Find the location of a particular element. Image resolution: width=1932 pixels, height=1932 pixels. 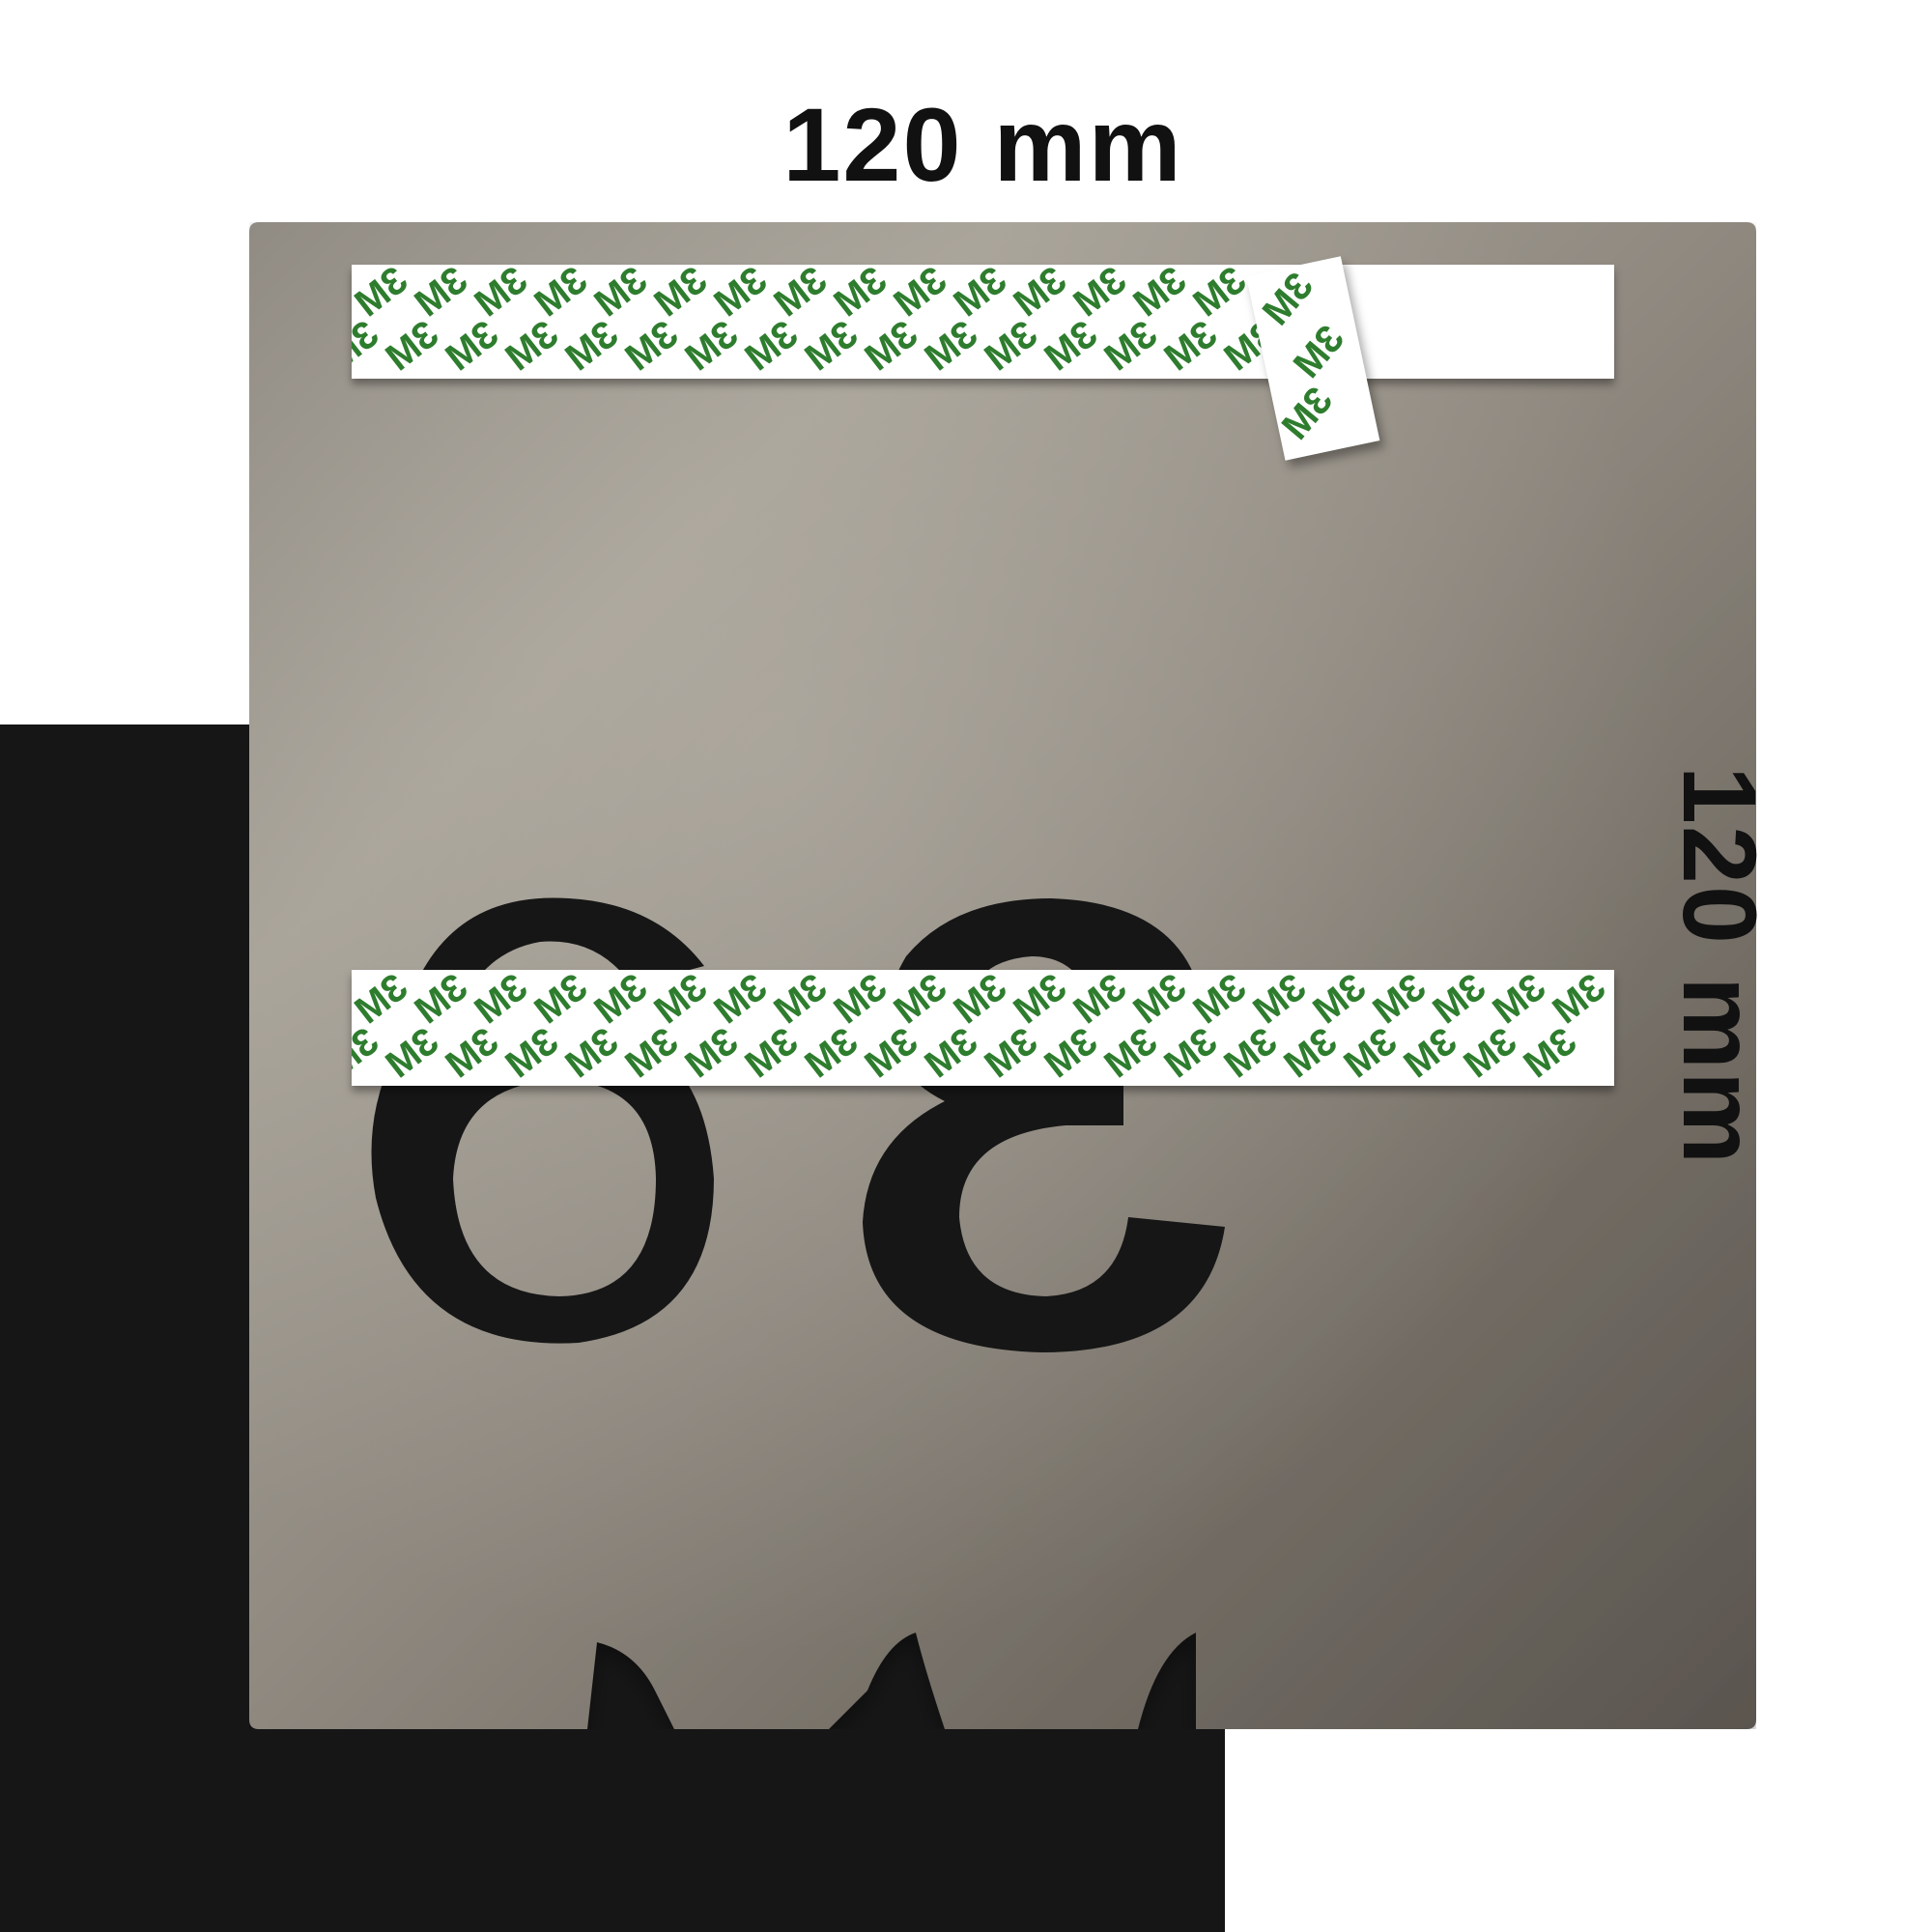

width-dimension-label: 120 mm is located at coordinates (982, 144).